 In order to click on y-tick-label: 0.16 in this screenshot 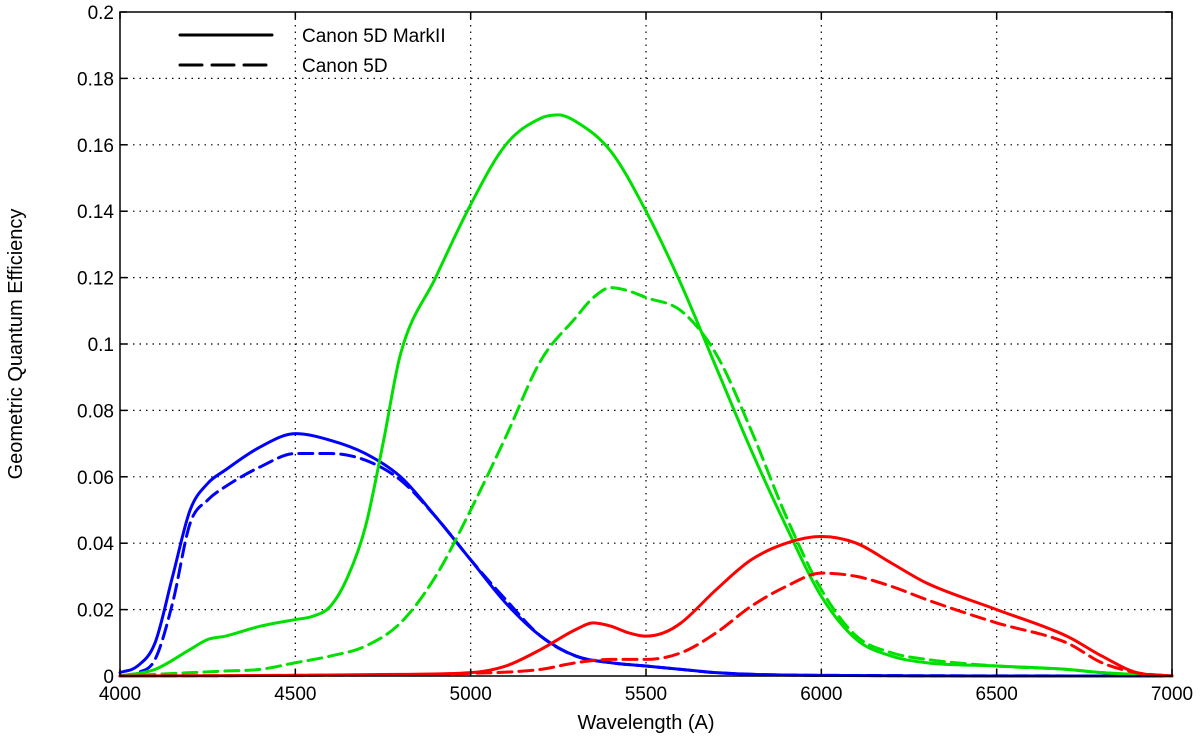, I will do `click(95, 146)`.